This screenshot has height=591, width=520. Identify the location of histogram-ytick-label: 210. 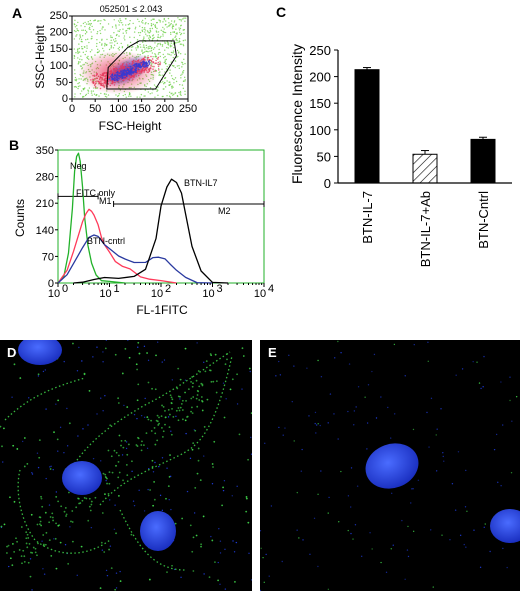
(45, 204).